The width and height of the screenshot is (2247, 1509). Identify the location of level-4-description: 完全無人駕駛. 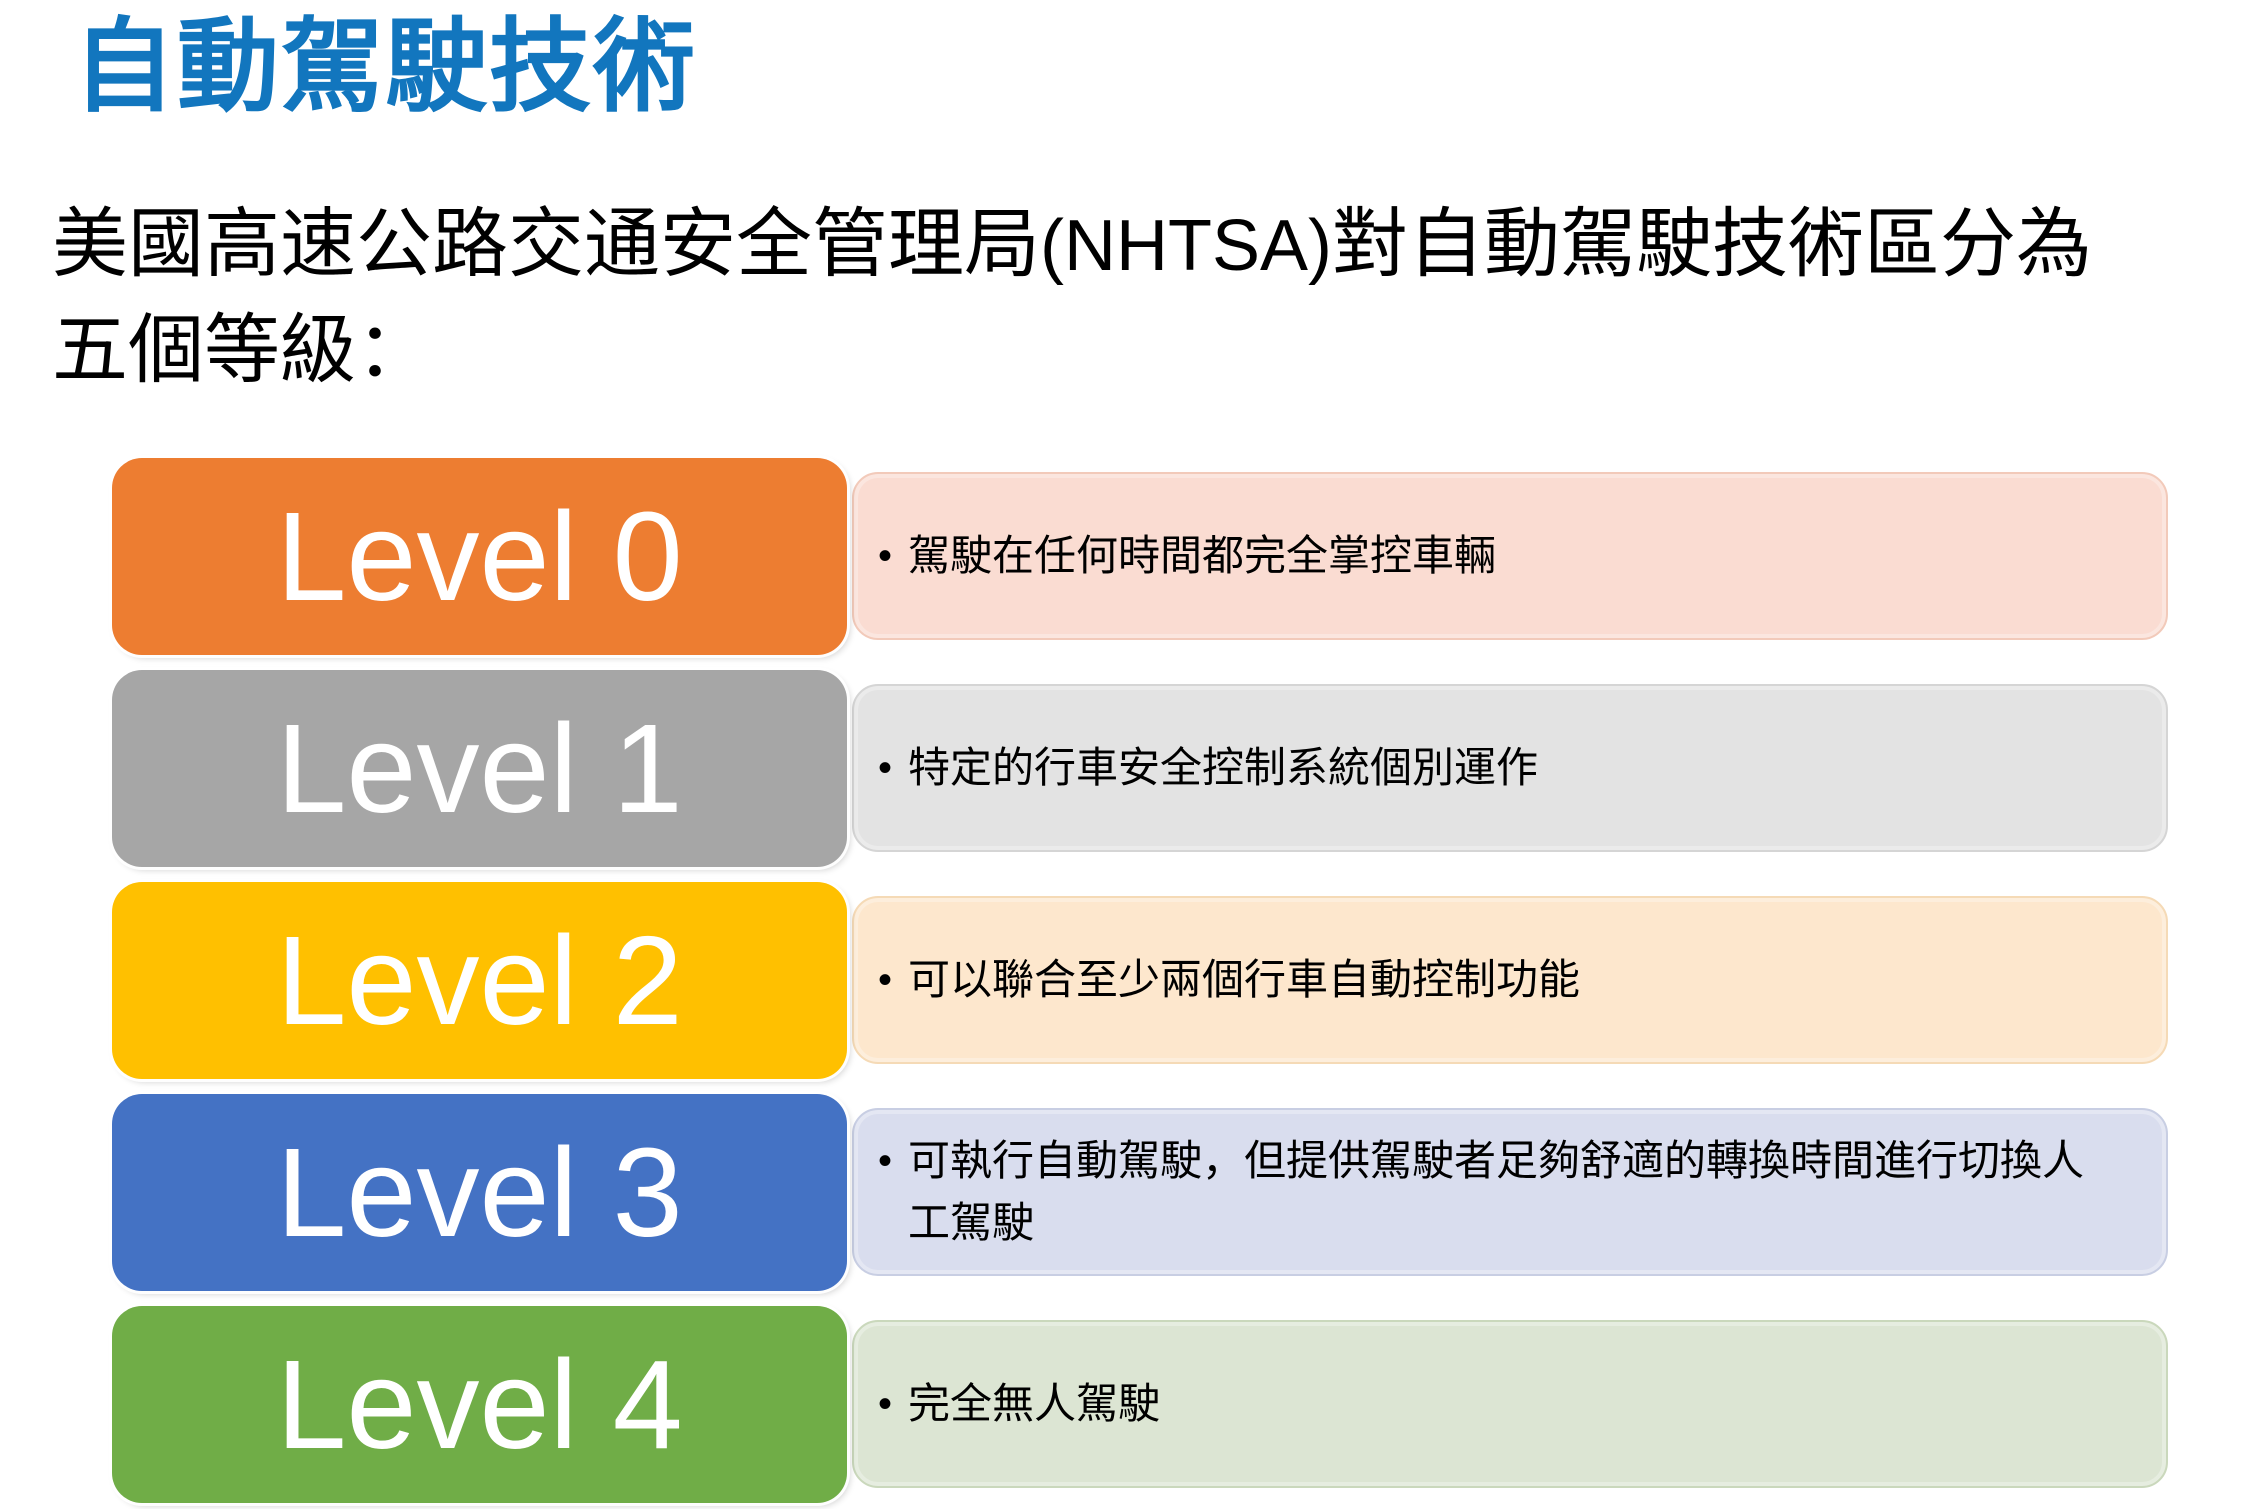
(1034, 1404).